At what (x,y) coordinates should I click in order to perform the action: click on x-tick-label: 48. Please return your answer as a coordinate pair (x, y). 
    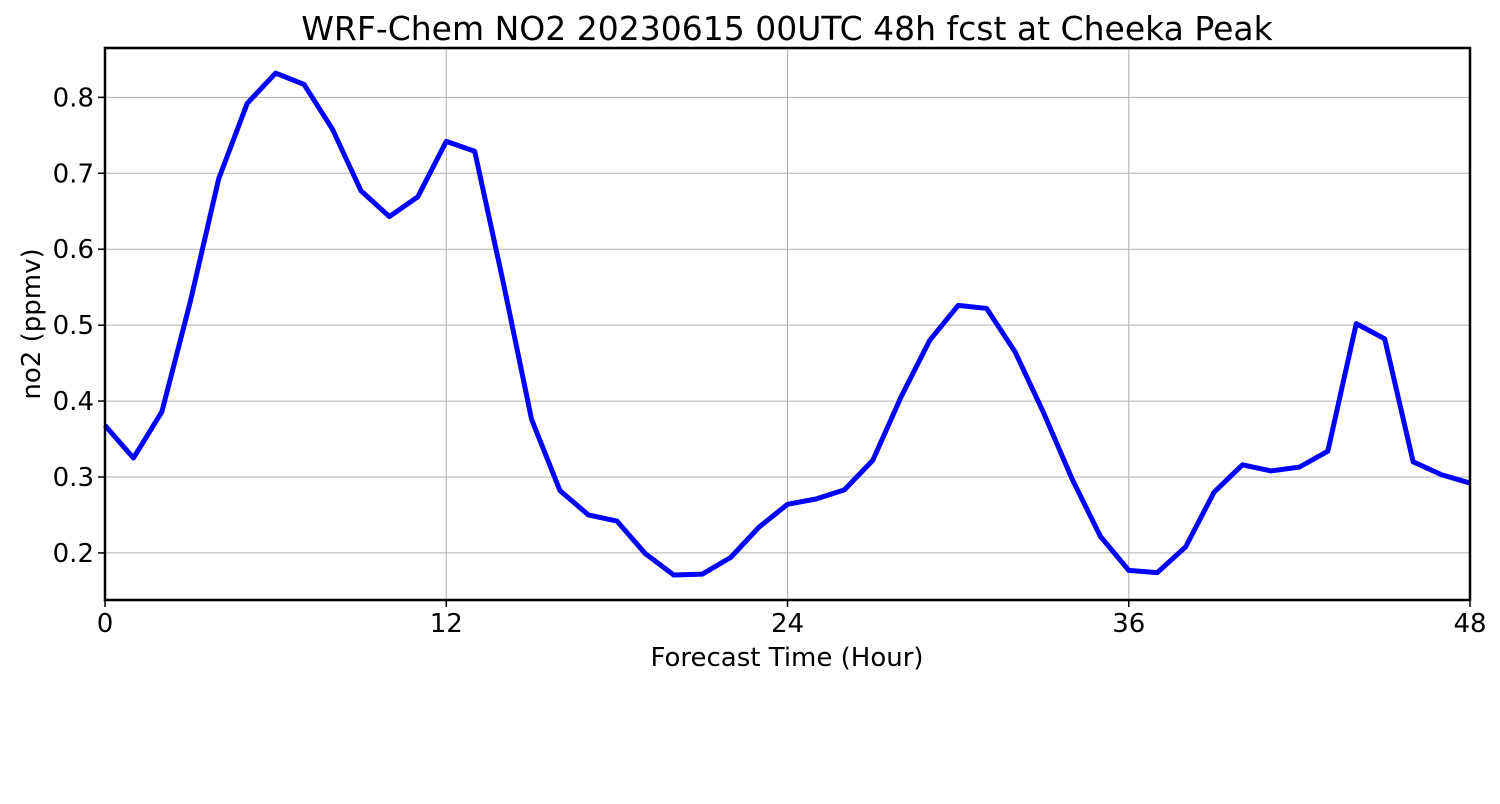
    Looking at the image, I should click on (1469, 624).